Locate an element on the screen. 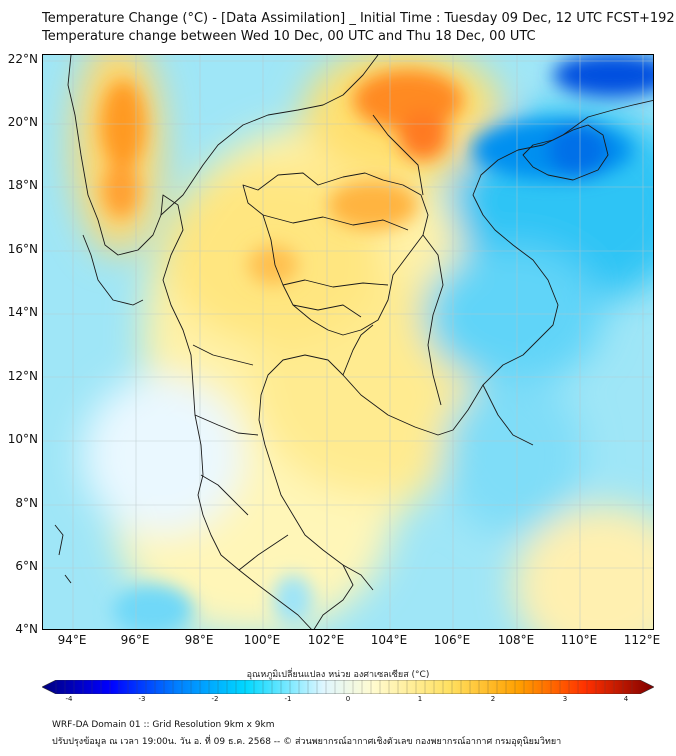 Image resolution: width=676 pixels, height=756 pixels. lat-label: 8°N is located at coordinates (26, 503).